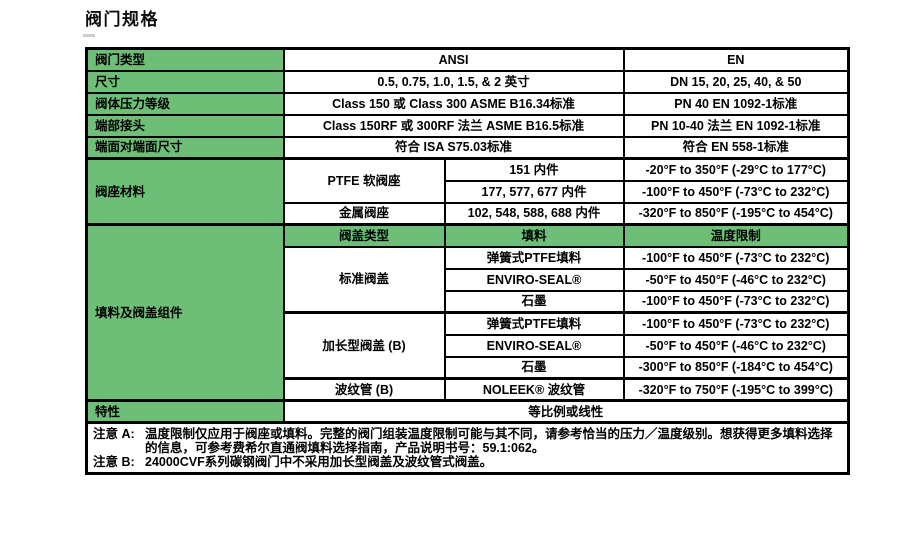  I want to click on cell-ext-enviroseal-packing: ENVIRO-SEAL®, so click(534, 345).